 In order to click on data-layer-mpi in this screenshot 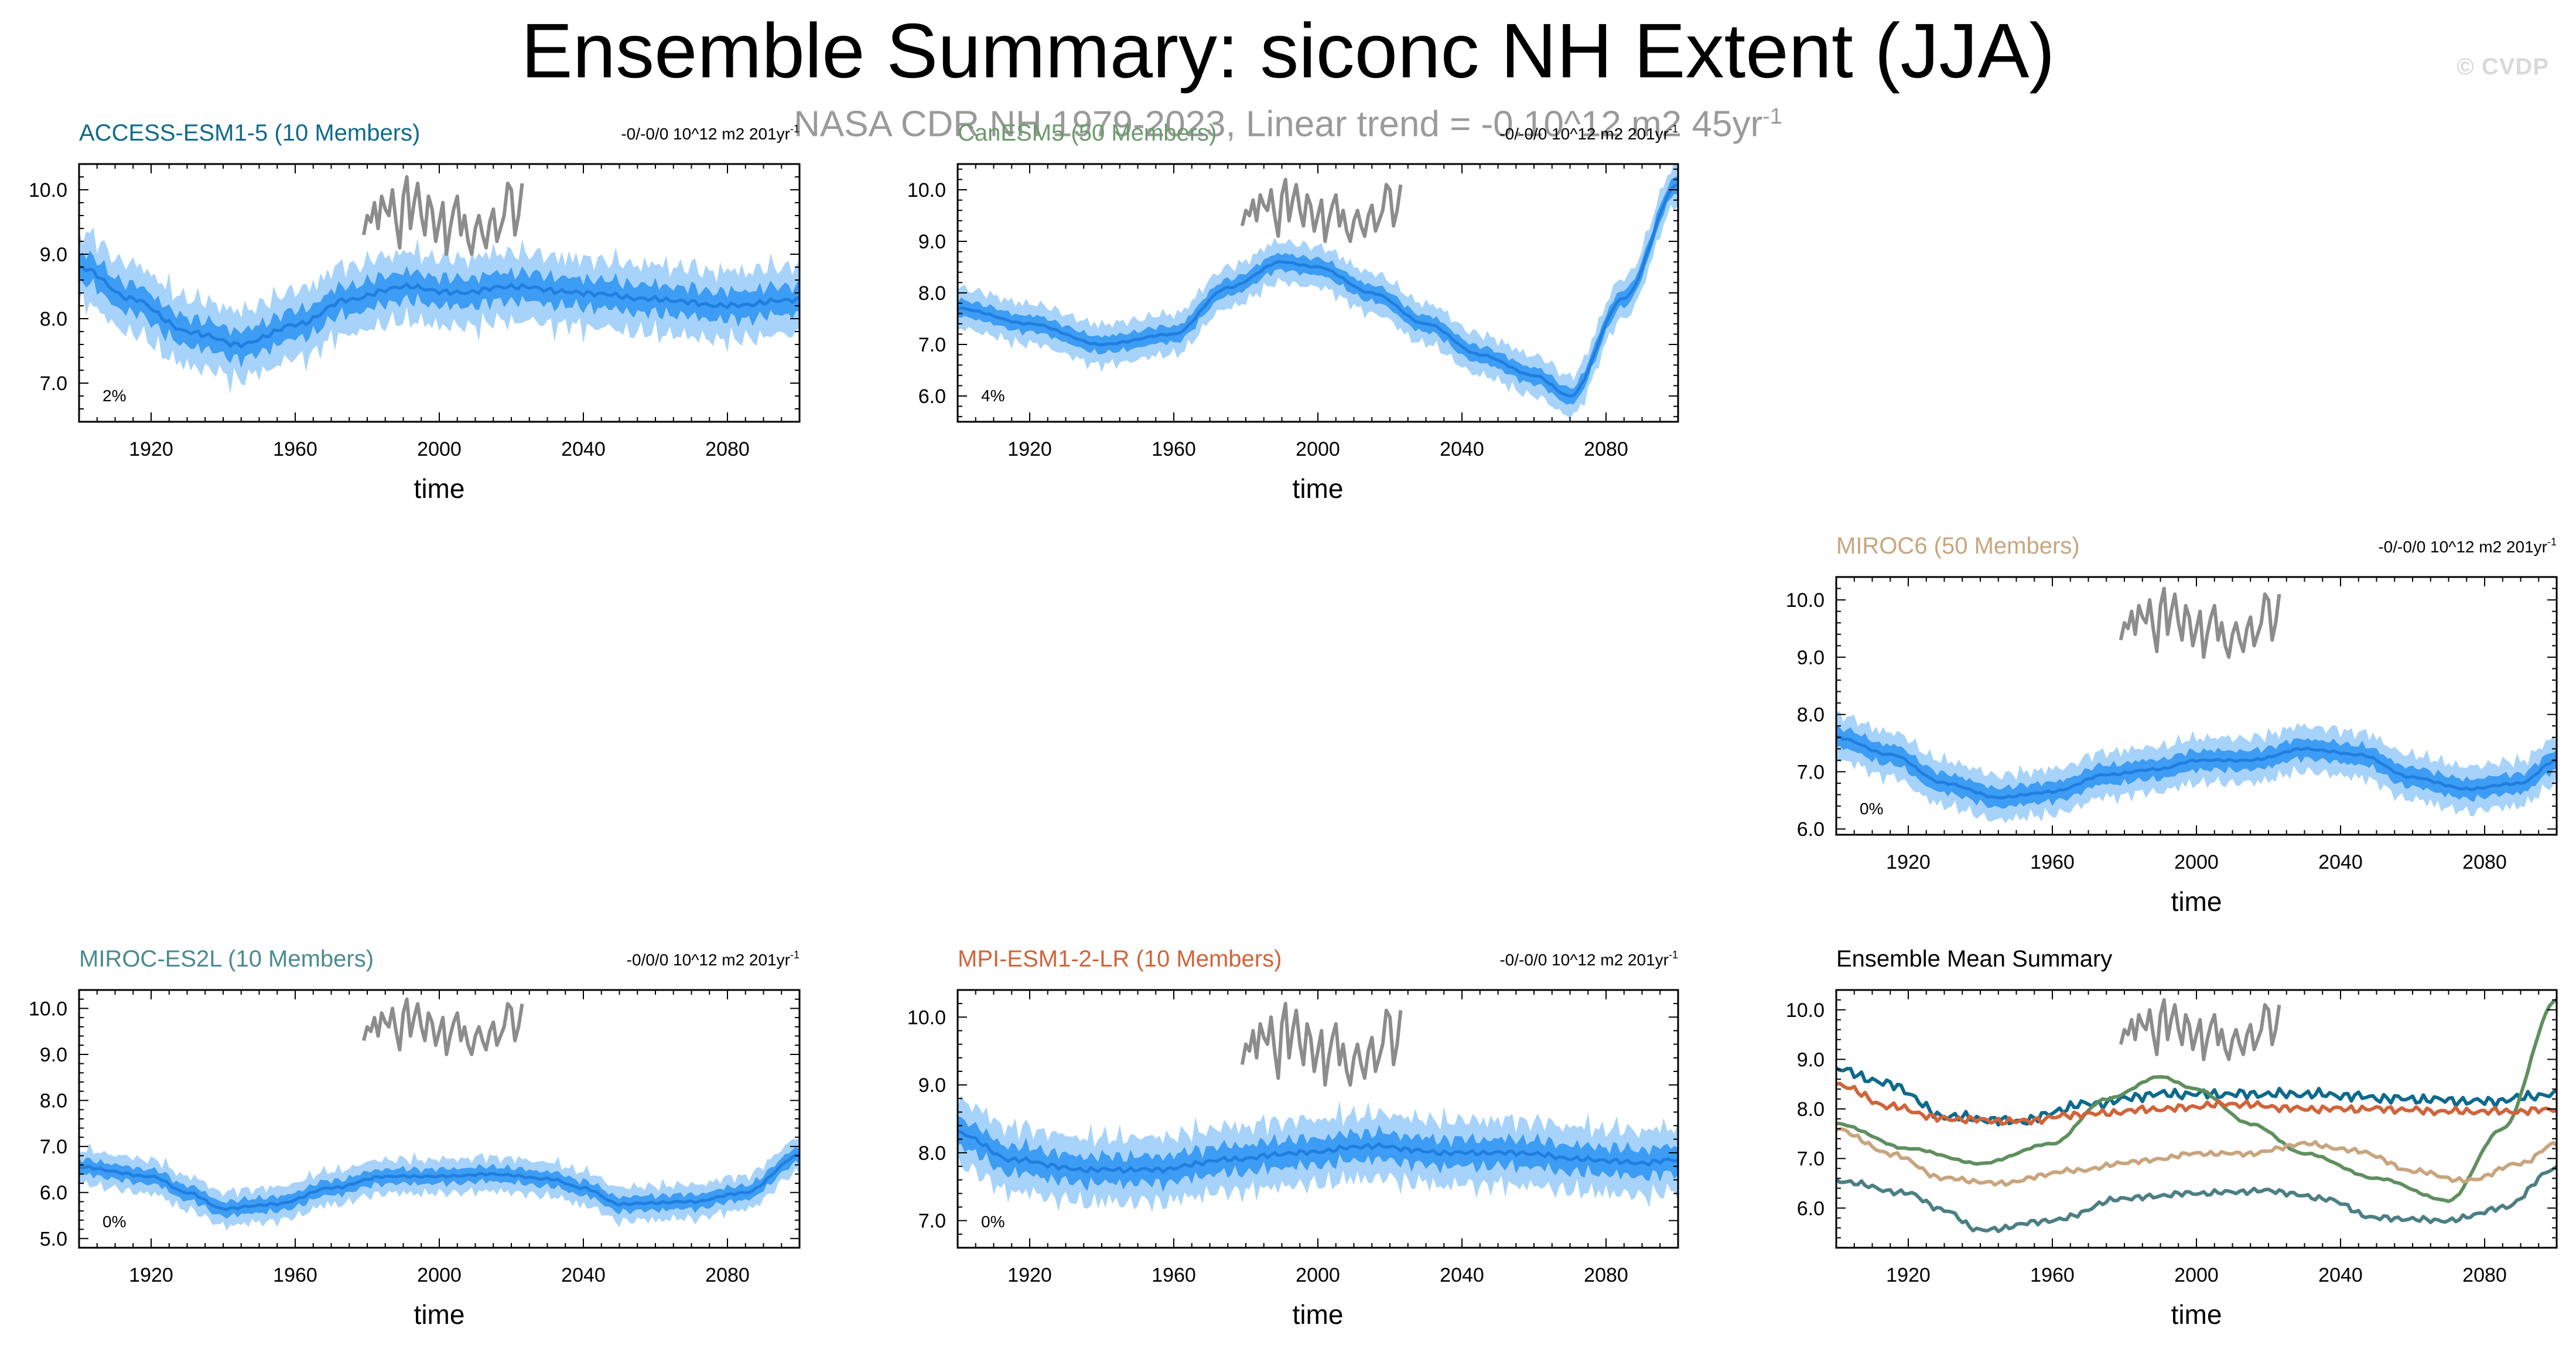, I will do `click(1318, 1154)`.